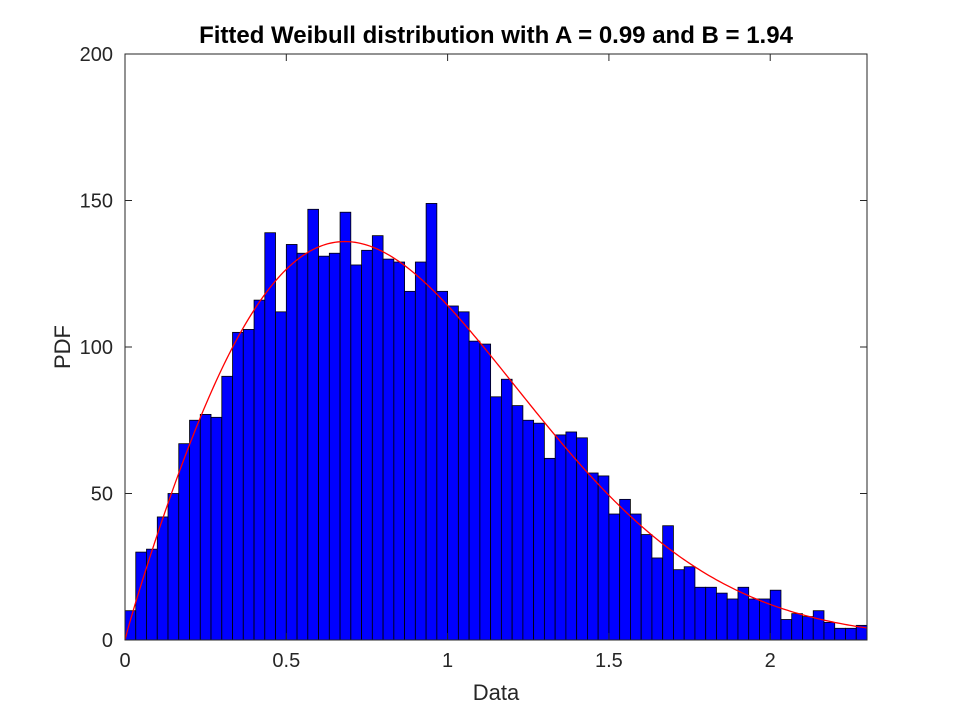 The image size is (960, 725). What do you see at coordinates (447, 661) in the screenshot?
I see `x-tick-label: 1` at bounding box center [447, 661].